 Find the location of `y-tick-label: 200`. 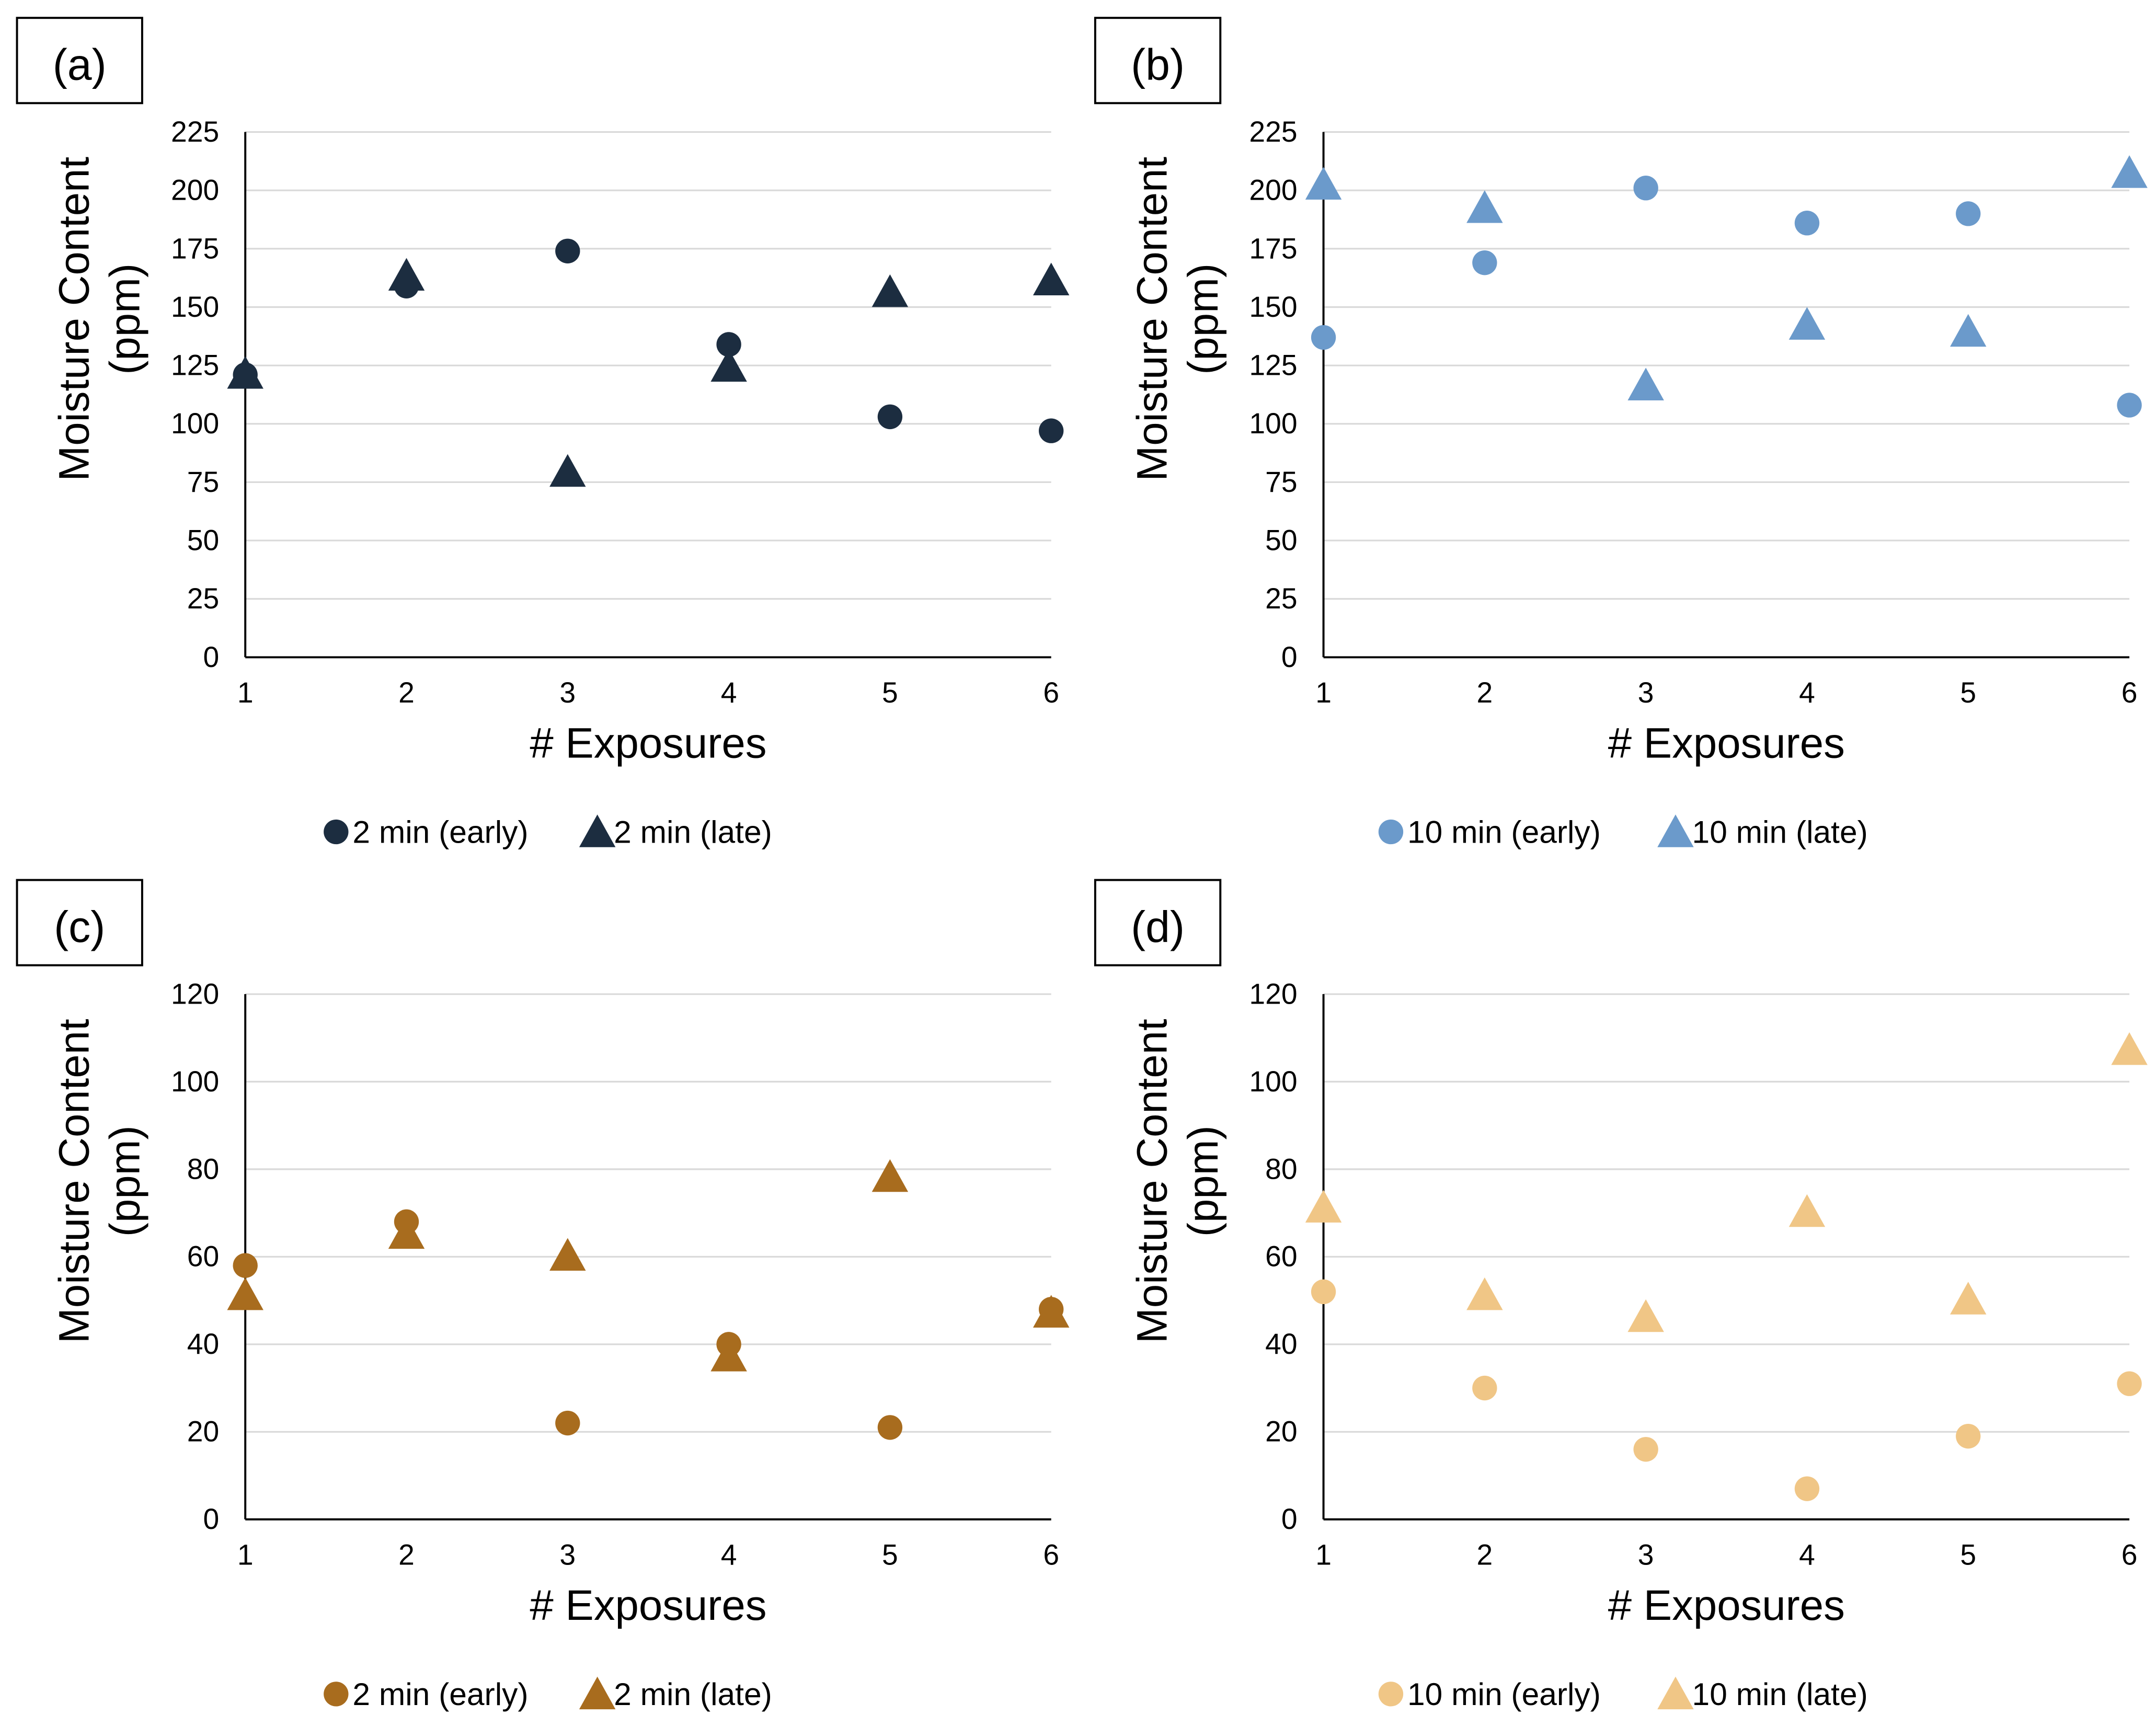

y-tick-label: 200 is located at coordinates (1273, 190).